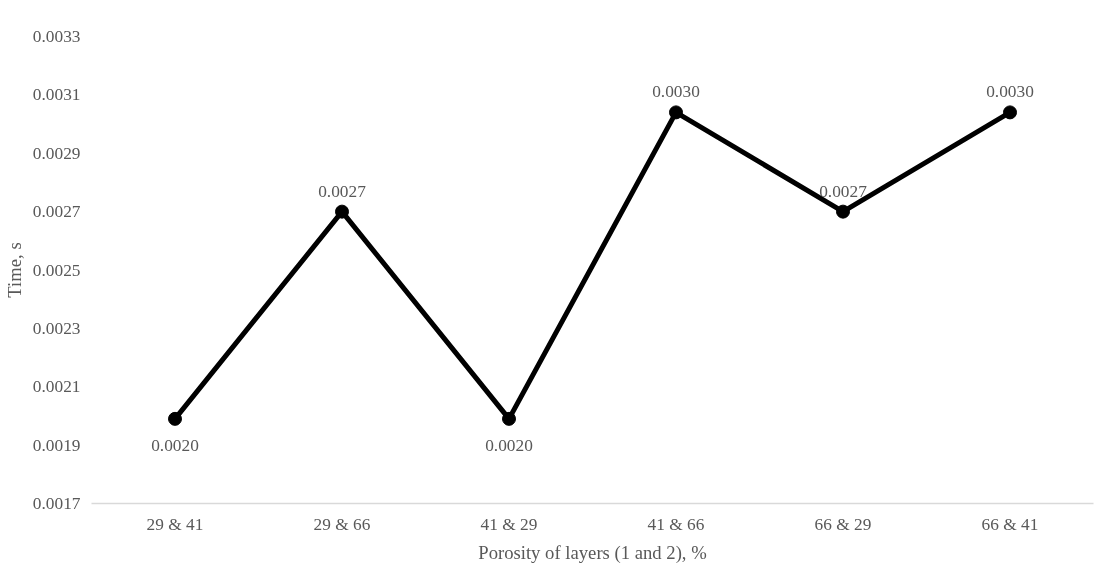  Describe the element at coordinates (56, 387) in the screenshot. I see `y-tick-label: 0.0021` at that location.